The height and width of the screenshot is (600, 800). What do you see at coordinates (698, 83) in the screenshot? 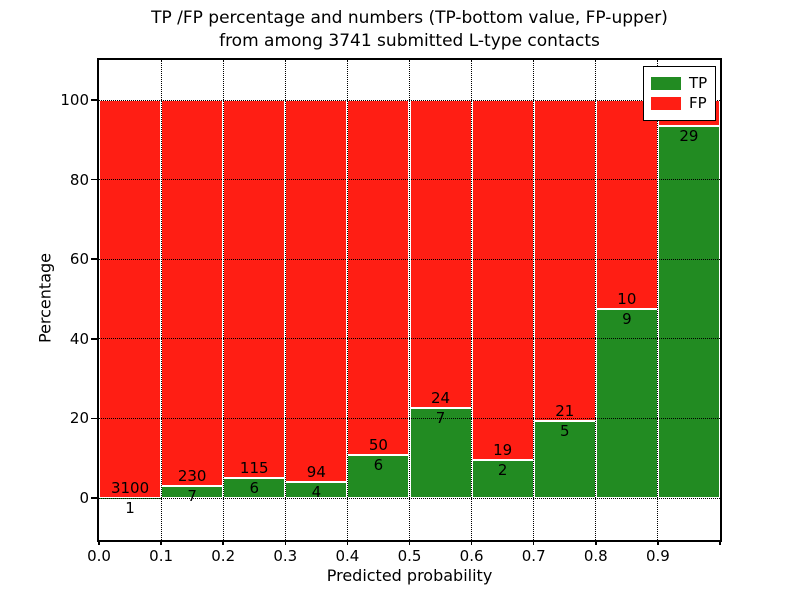
I see `legend-label-tp: TP` at bounding box center [698, 83].